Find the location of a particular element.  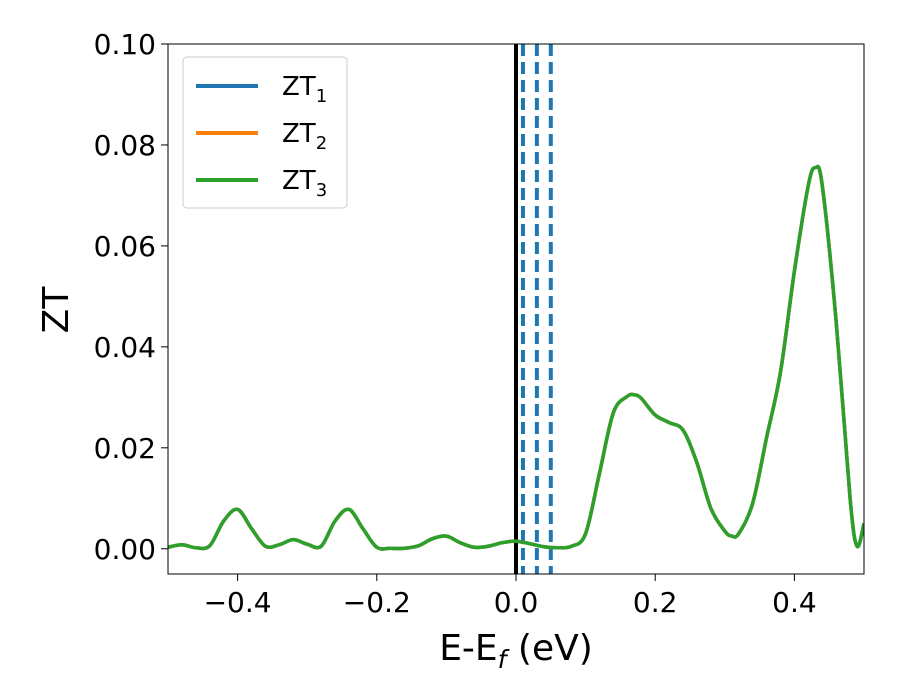

y-tick-label: 0.00 is located at coordinates (125, 549).